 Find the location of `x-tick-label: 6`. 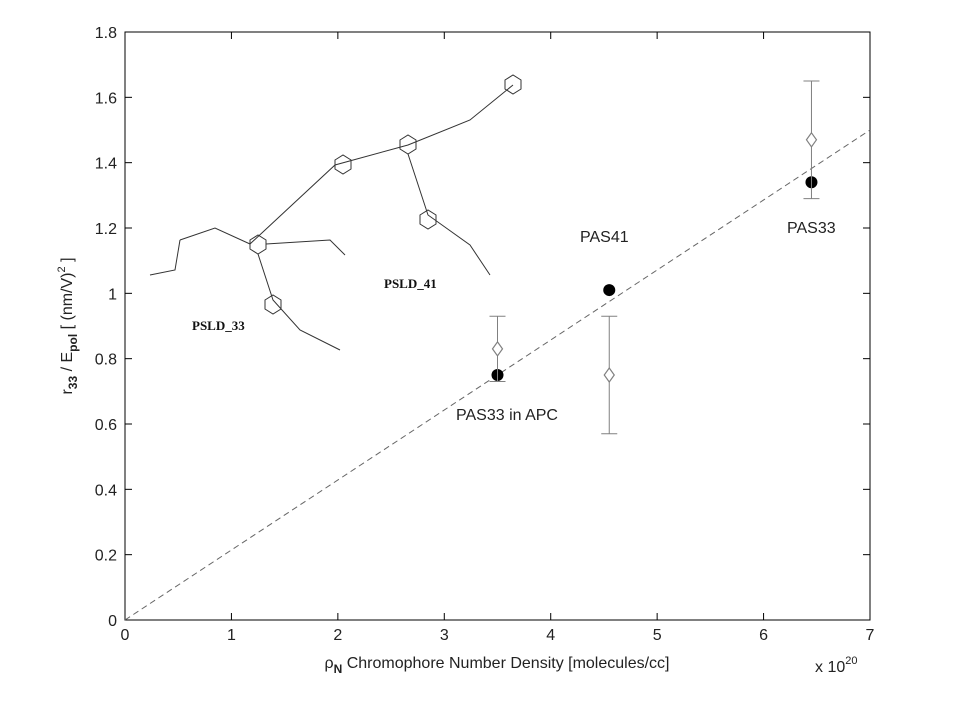

x-tick-label: 6 is located at coordinates (763, 635).